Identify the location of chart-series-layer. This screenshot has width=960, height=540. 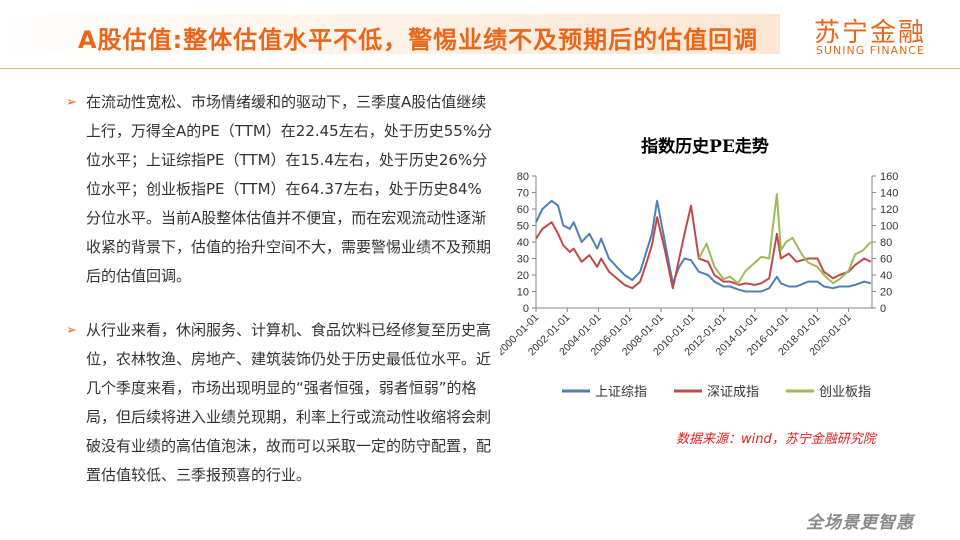
(703, 243).